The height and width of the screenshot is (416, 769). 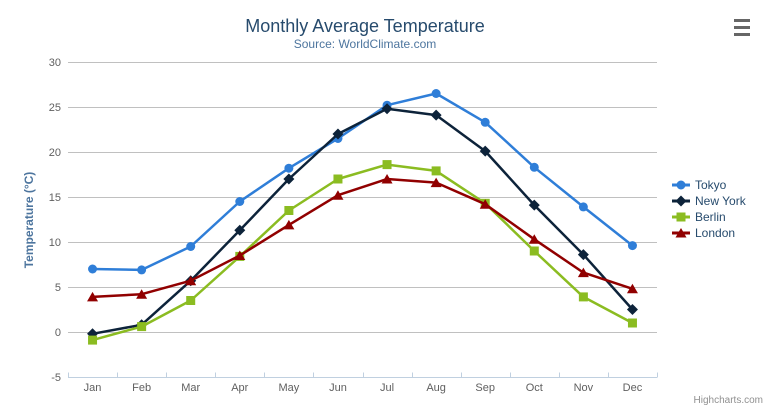 I want to click on y-axis-label: 5, so click(x=58, y=288).